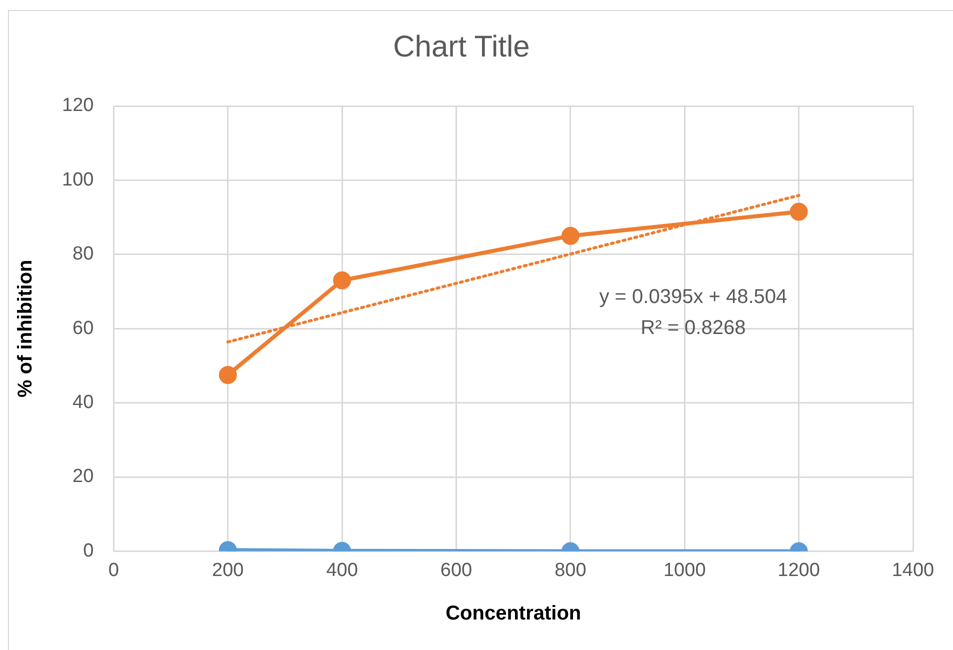 This screenshot has height=650, width=953. Describe the element at coordinates (88, 551) in the screenshot. I see `y-tick-label: 0` at that location.